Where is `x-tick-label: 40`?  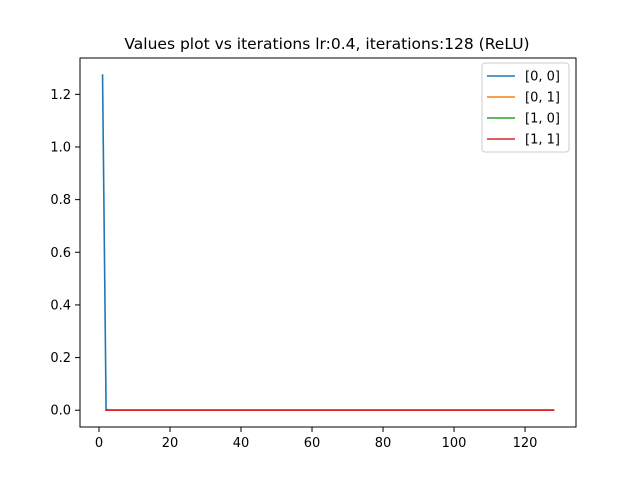 x-tick-label: 40 is located at coordinates (241, 443).